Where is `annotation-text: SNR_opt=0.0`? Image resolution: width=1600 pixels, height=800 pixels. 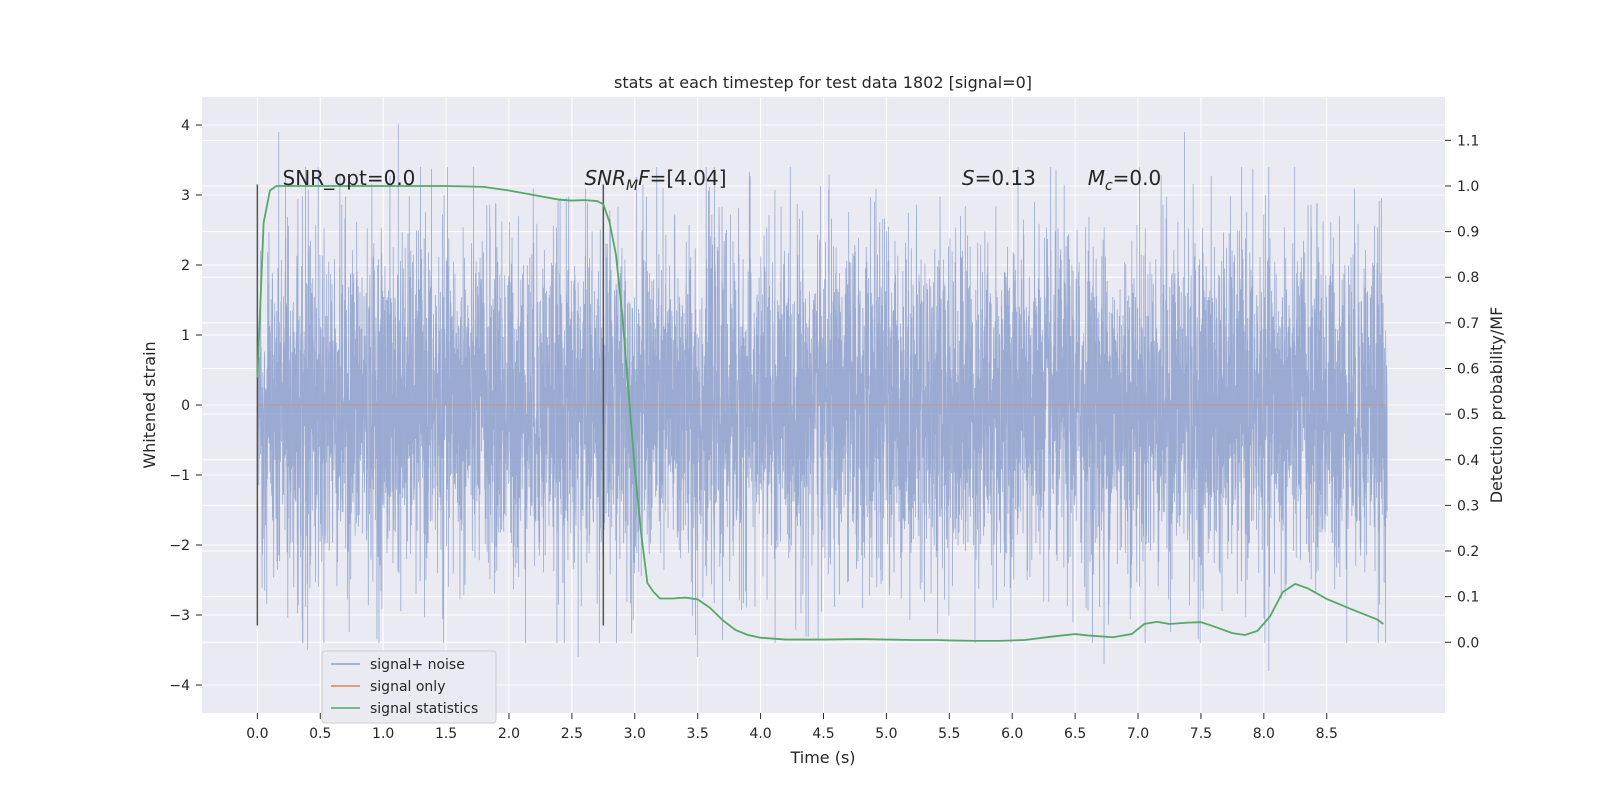 annotation-text: SNR_opt=0.0 is located at coordinates (349, 178).